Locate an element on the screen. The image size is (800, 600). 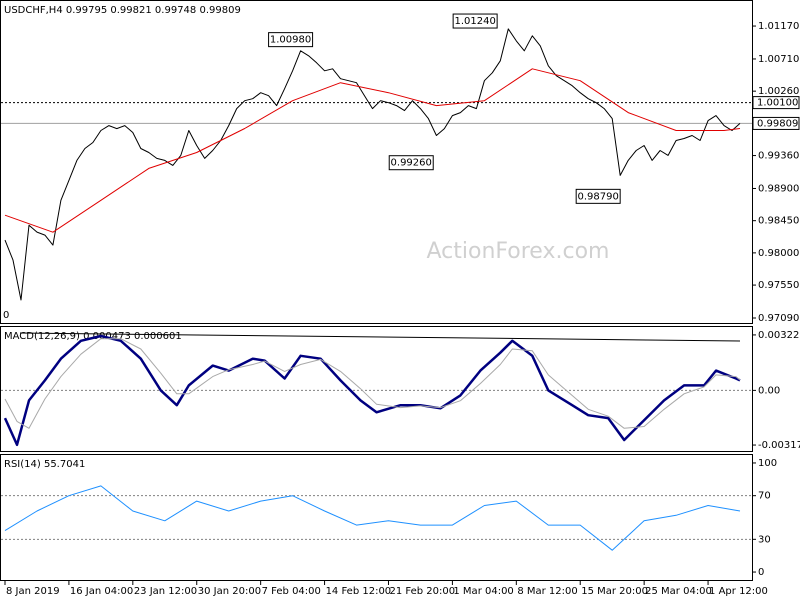
y-tick-label: 0.00322 is located at coordinates (778, 335).